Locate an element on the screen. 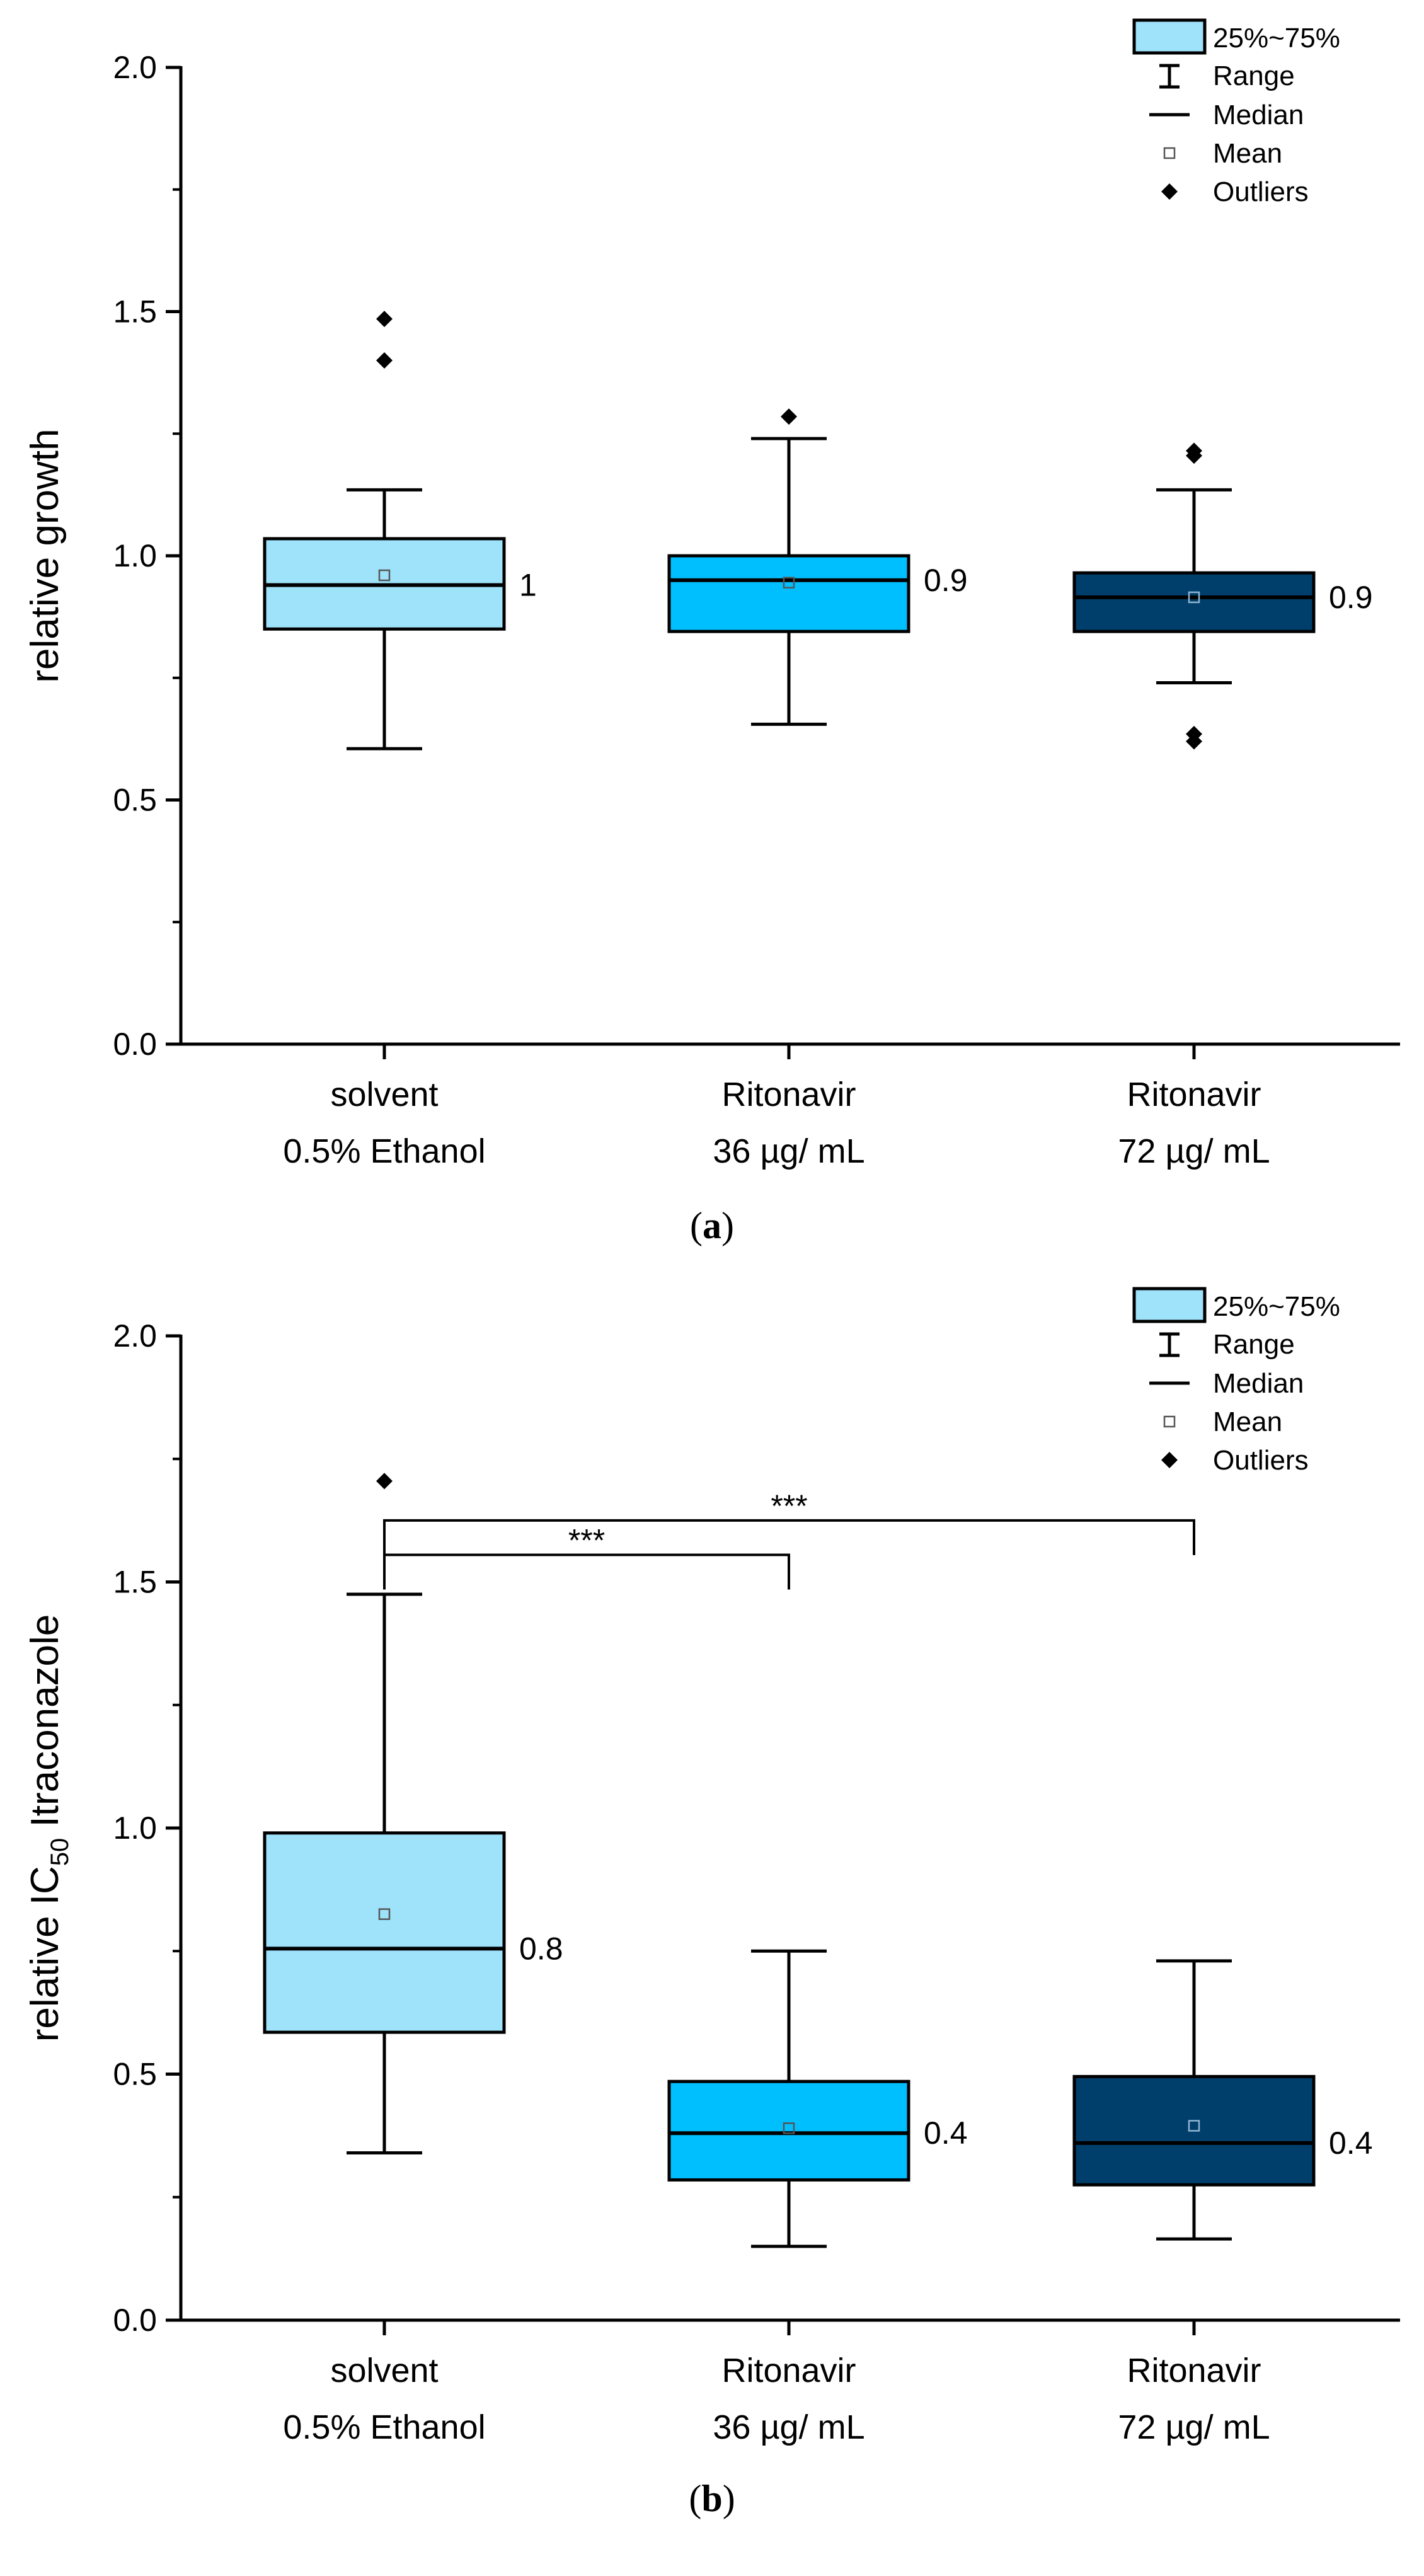  y-axis-title-subscript: 50 is located at coordinates (60, 1852).